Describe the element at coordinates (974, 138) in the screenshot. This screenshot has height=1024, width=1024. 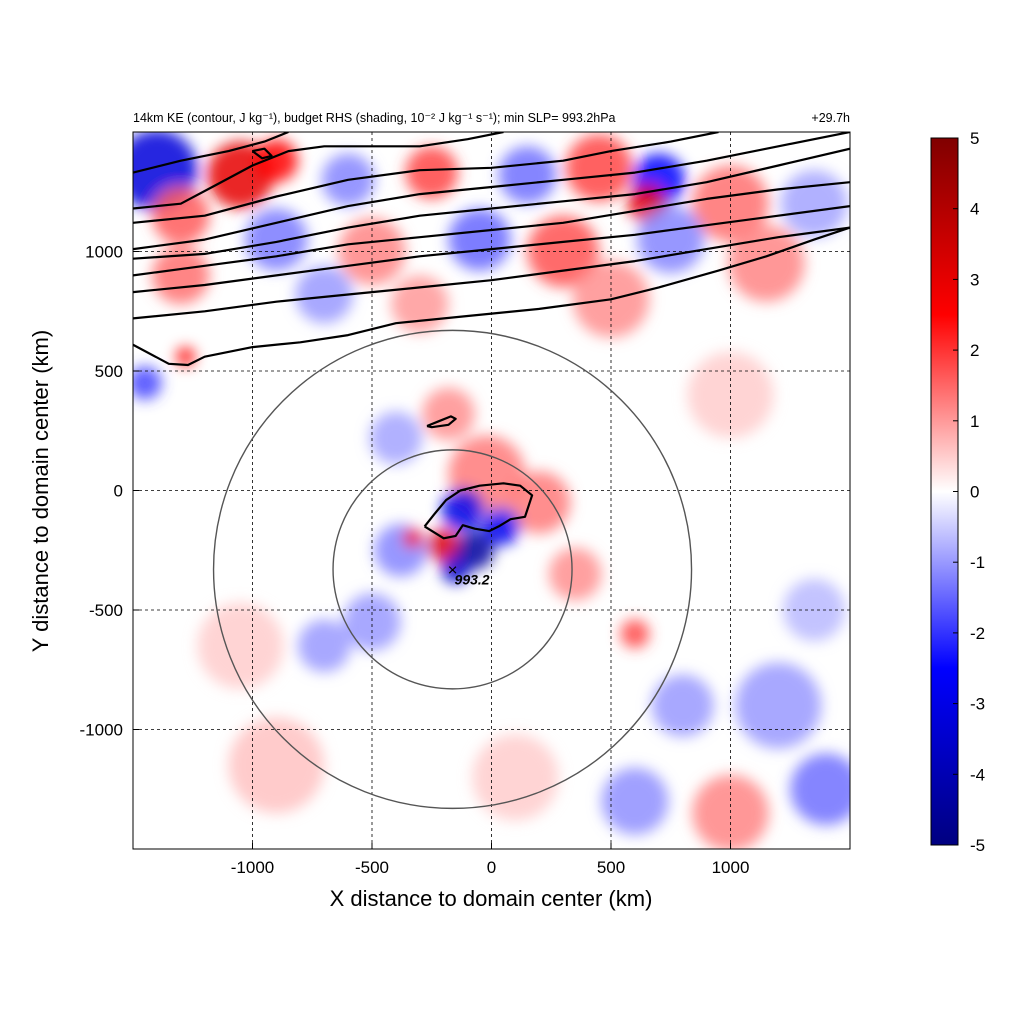
I see `colorbar-tick-label: 5` at that location.